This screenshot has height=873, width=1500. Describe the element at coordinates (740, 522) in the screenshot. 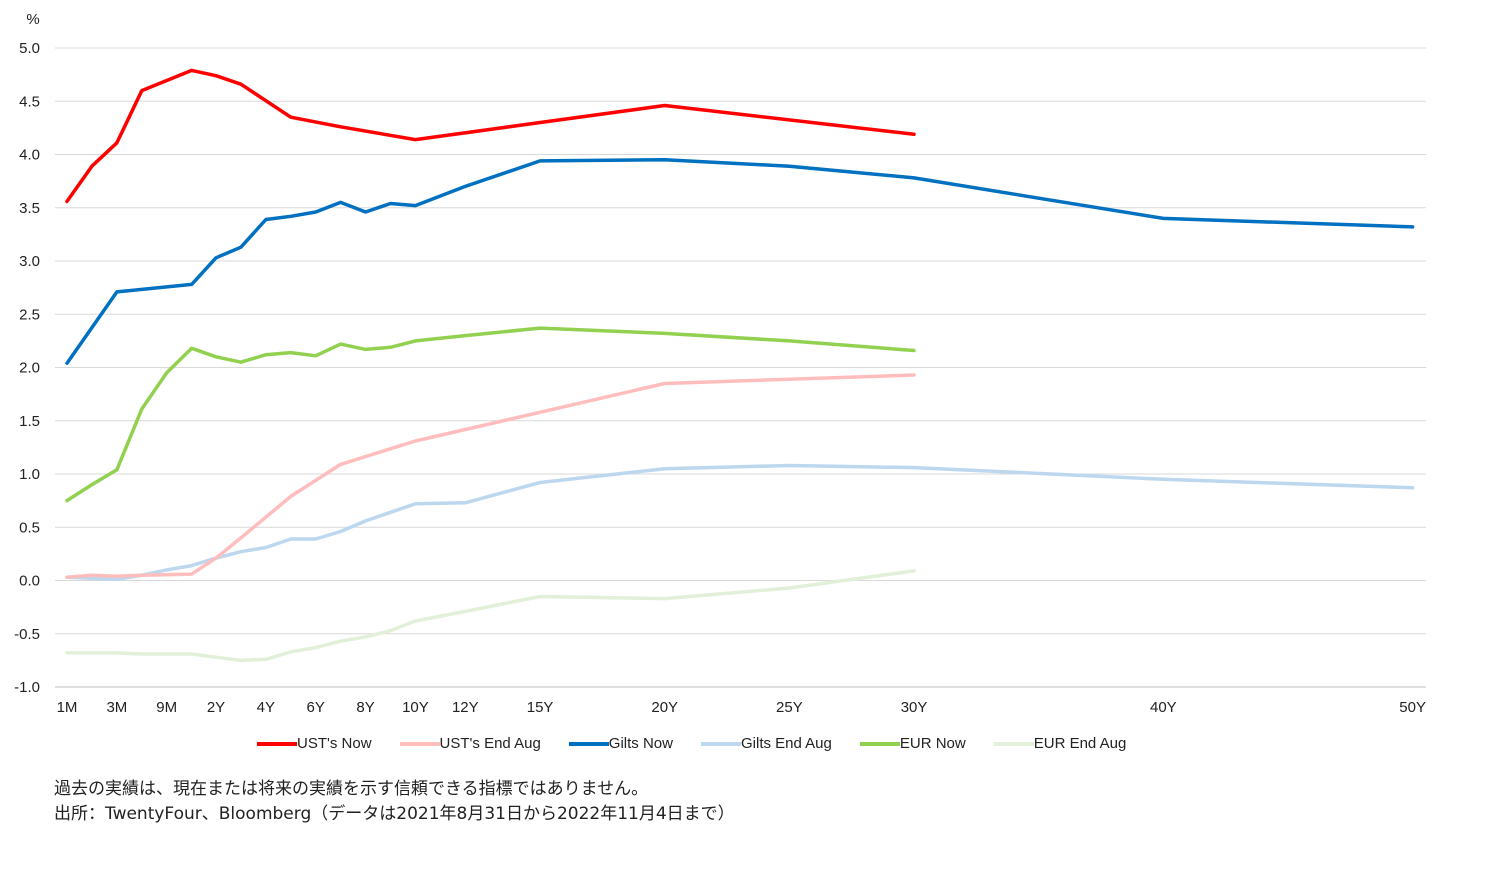

I see `series-line-gilts-end-aug` at that location.